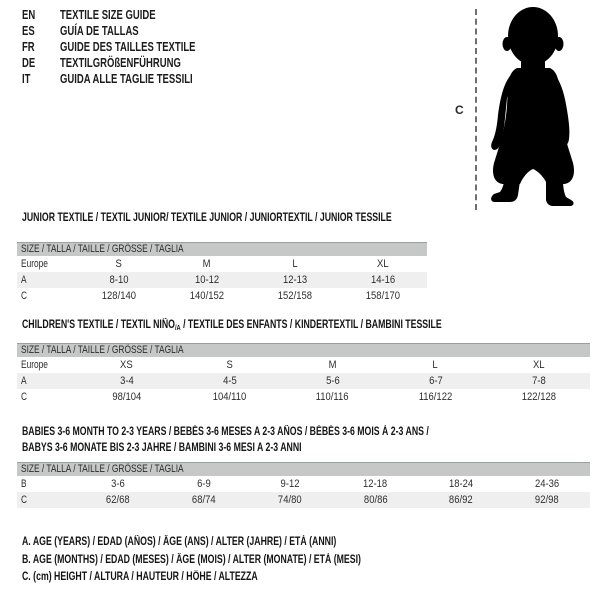 Image resolution: width=600 pixels, height=600 pixels. Describe the element at coordinates (229, 381) in the screenshot. I see `table-cell: 4-5` at that location.